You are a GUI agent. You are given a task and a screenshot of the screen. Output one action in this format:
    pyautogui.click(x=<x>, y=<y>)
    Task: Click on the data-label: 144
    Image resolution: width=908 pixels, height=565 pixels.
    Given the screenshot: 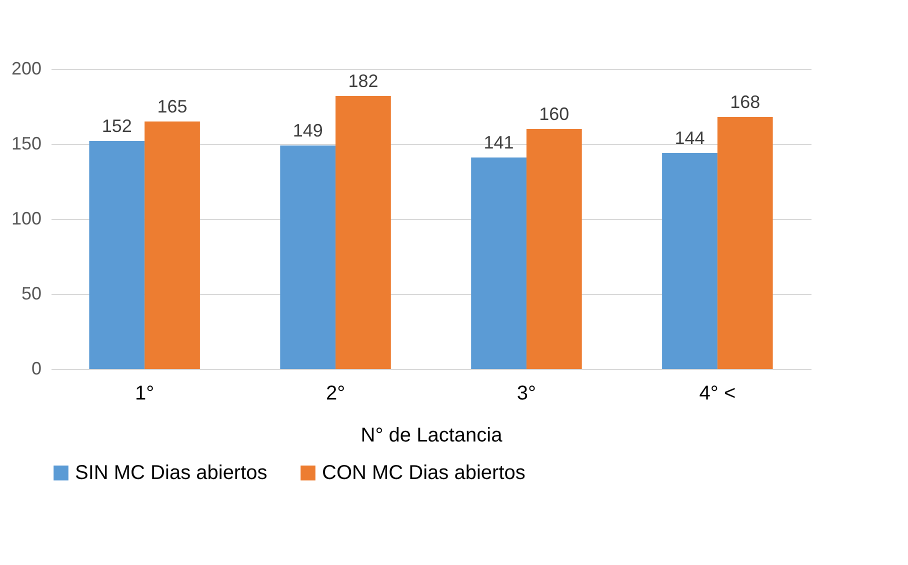 What is the action you would take?
    pyautogui.click(x=689, y=138)
    